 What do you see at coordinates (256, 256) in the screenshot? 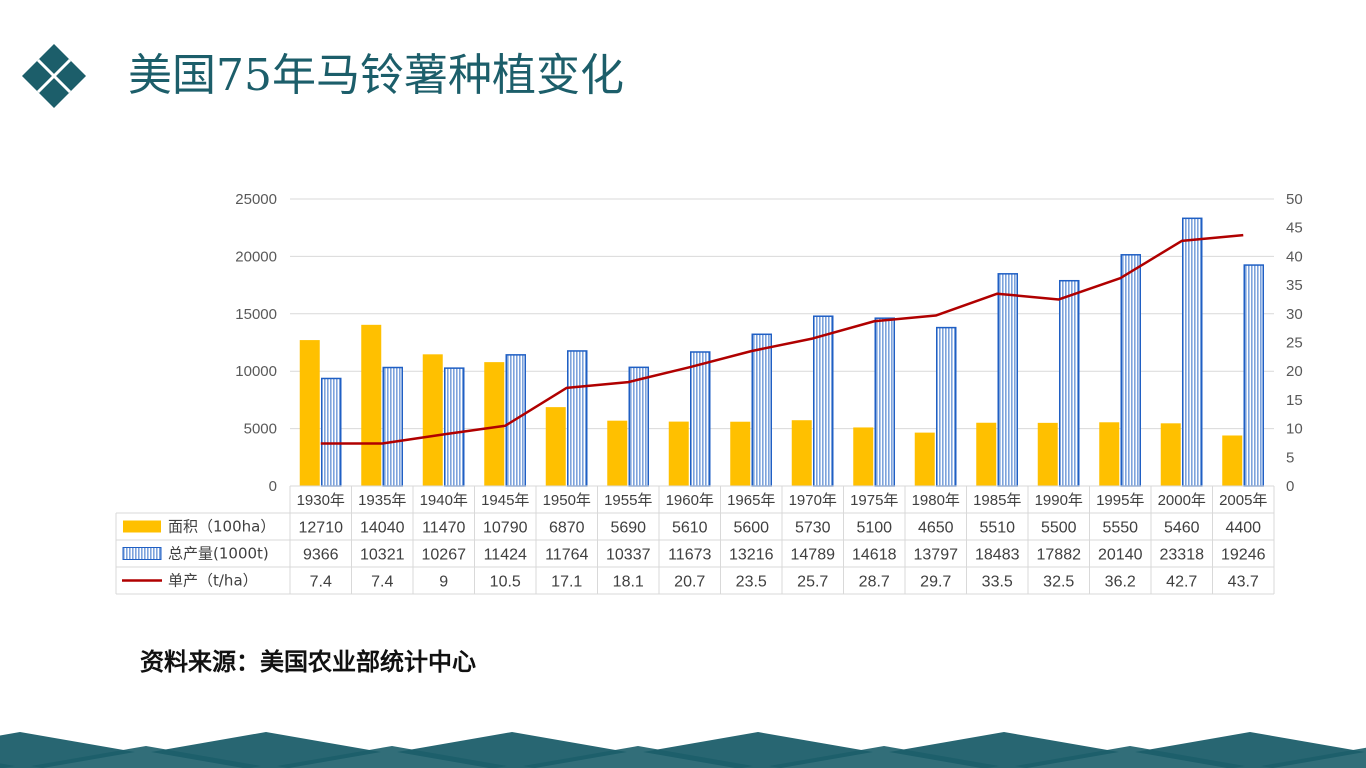
I see `y-left-tick-label: 20000` at bounding box center [256, 256].